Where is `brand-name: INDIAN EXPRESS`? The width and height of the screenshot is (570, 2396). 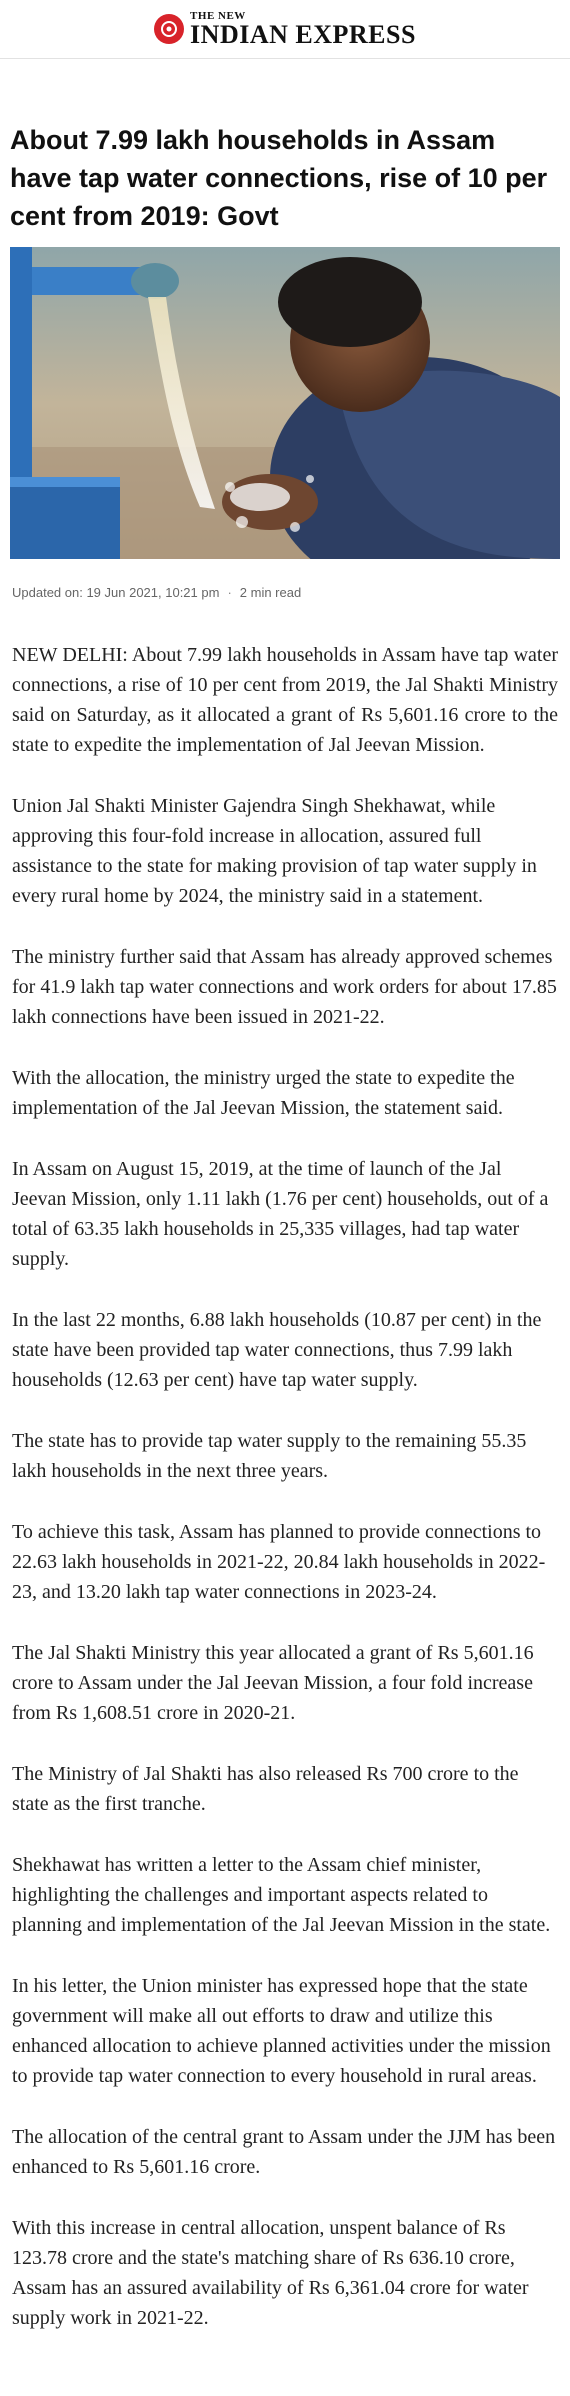
brand-name: INDIAN EXPRESS is located at coordinates (303, 34).